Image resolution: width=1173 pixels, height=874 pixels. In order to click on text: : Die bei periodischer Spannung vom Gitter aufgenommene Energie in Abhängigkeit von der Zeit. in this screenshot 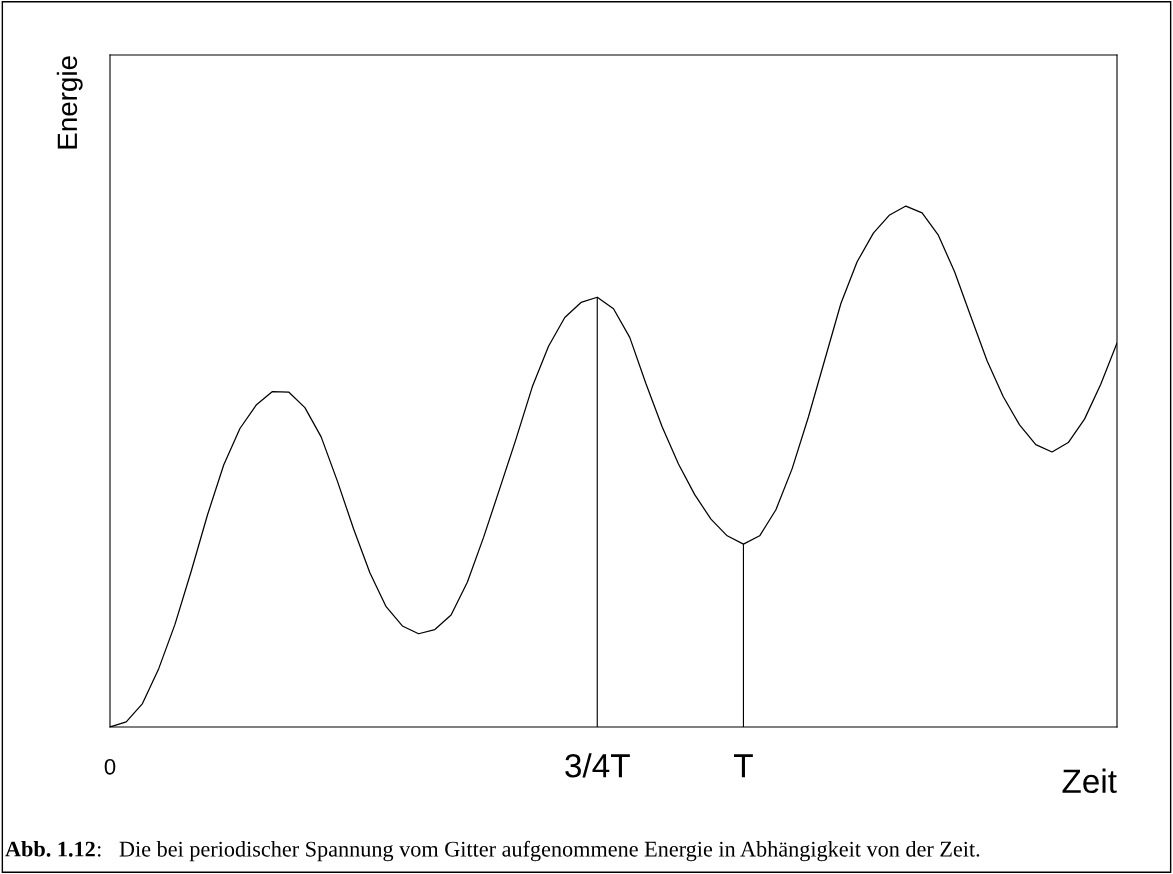, I will do `click(538, 851)`.